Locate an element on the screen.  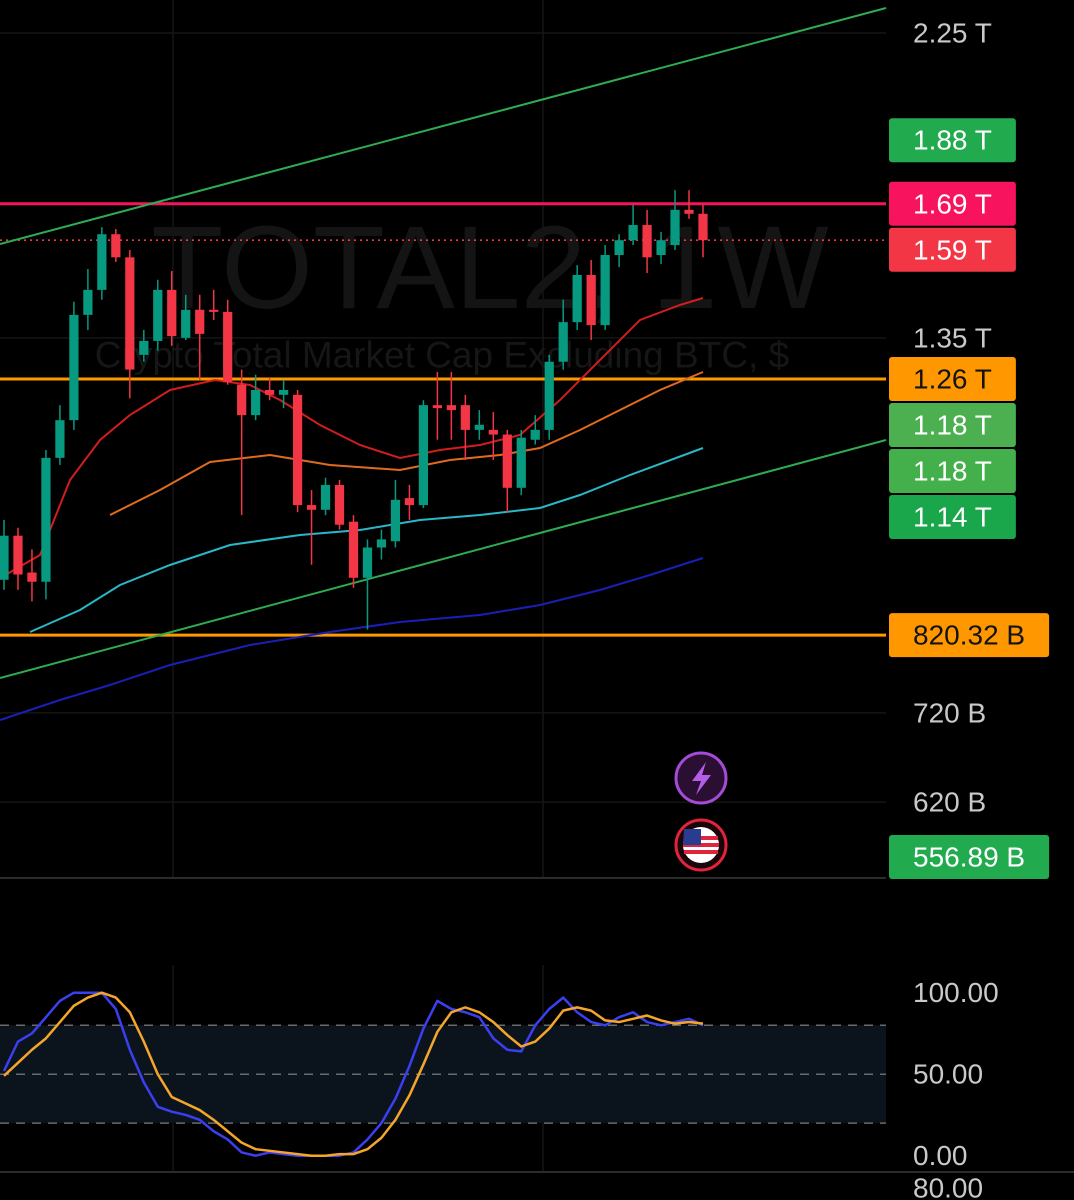
price-tag-label: 820.32 B is located at coordinates (969, 635).